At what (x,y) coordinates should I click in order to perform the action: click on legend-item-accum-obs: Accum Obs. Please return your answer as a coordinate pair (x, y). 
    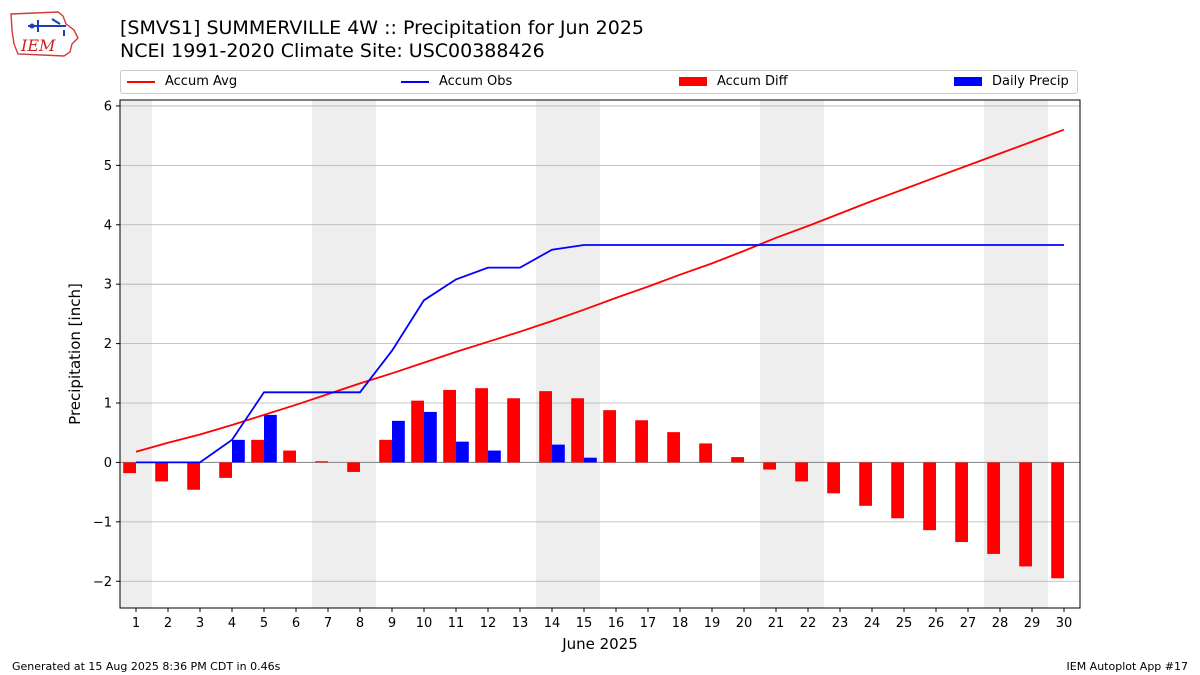
    Looking at the image, I should click on (456, 81).